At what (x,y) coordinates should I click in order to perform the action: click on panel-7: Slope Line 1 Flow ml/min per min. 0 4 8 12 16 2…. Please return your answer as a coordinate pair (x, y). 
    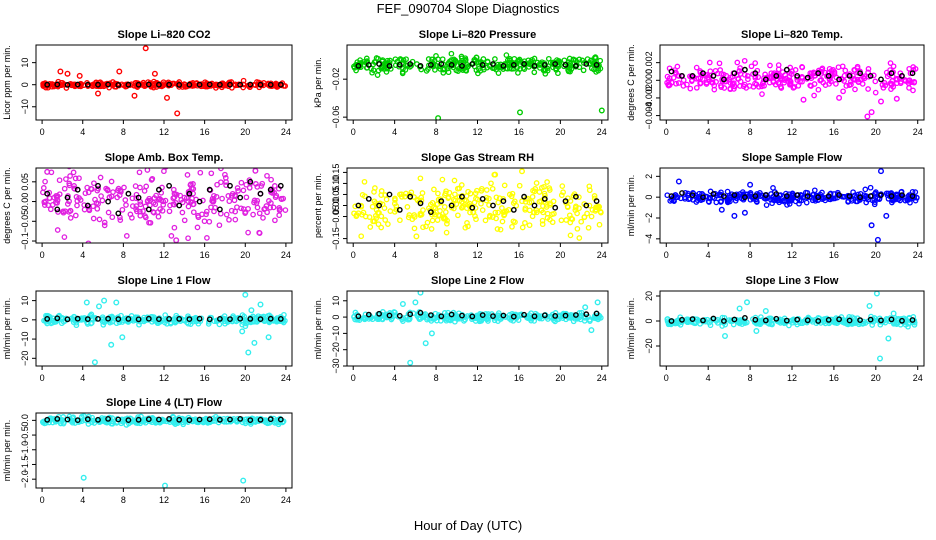
    Looking at the image, I should click on (147, 329).